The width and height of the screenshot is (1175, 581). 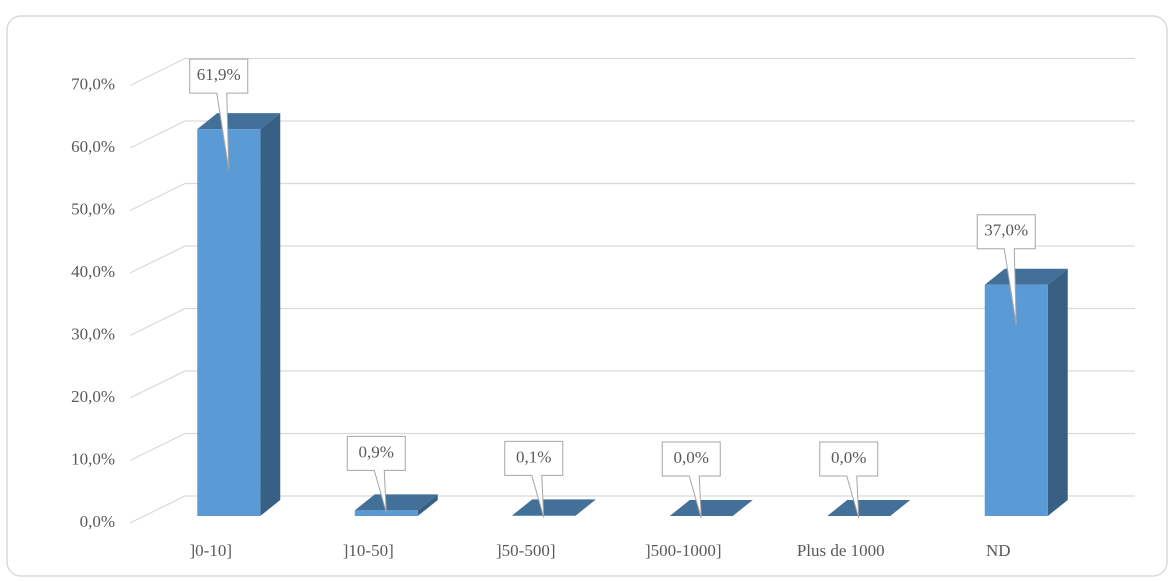 What do you see at coordinates (93, 333) in the screenshot?
I see `y-tick-label: 30,0%` at bounding box center [93, 333].